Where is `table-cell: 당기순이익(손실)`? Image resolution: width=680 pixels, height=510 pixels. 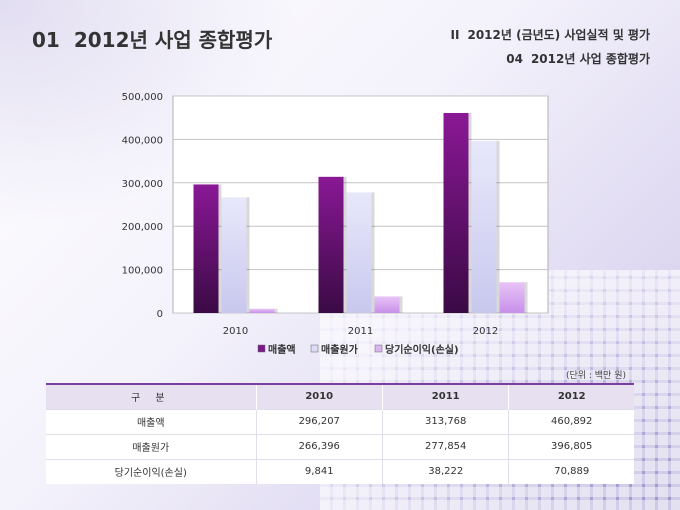
table-cell: 당기순이익(손실) is located at coordinates (151, 471).